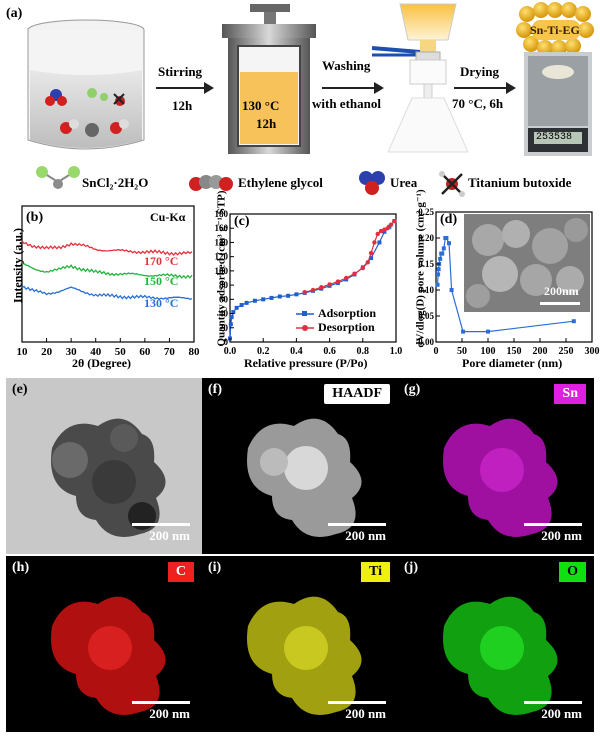  What do you see at coordinates (161, 524) in the screenshot?
I see `tem-scale-bar` at bounding box center [161, 524].